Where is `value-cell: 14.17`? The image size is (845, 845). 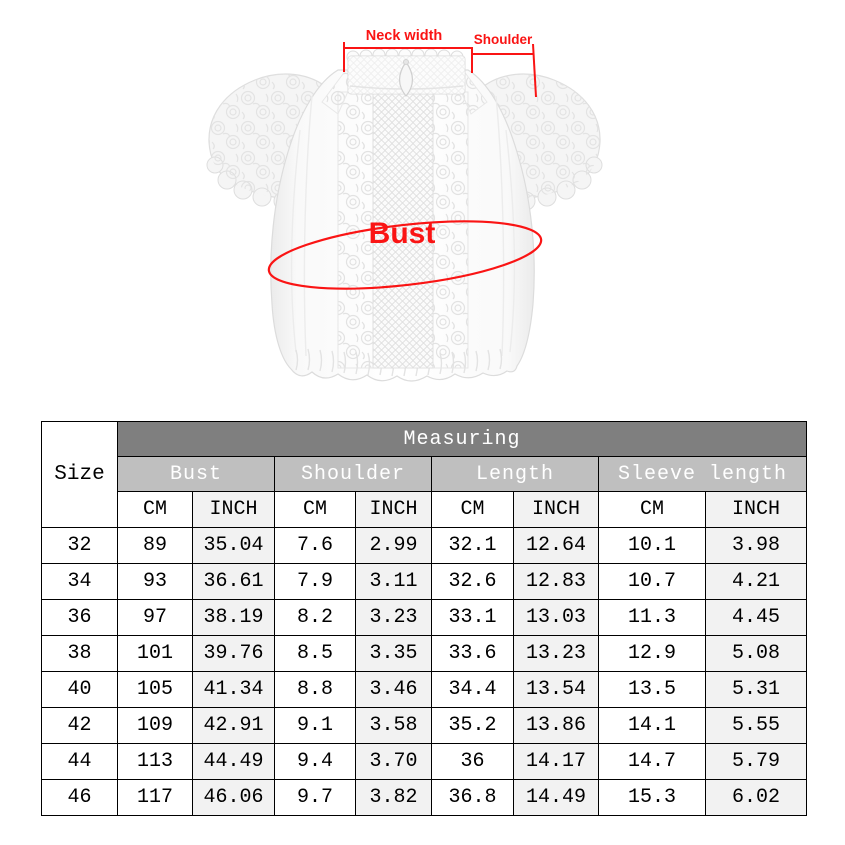 value-cell: 14.17 is located at coordinates (556, 761).